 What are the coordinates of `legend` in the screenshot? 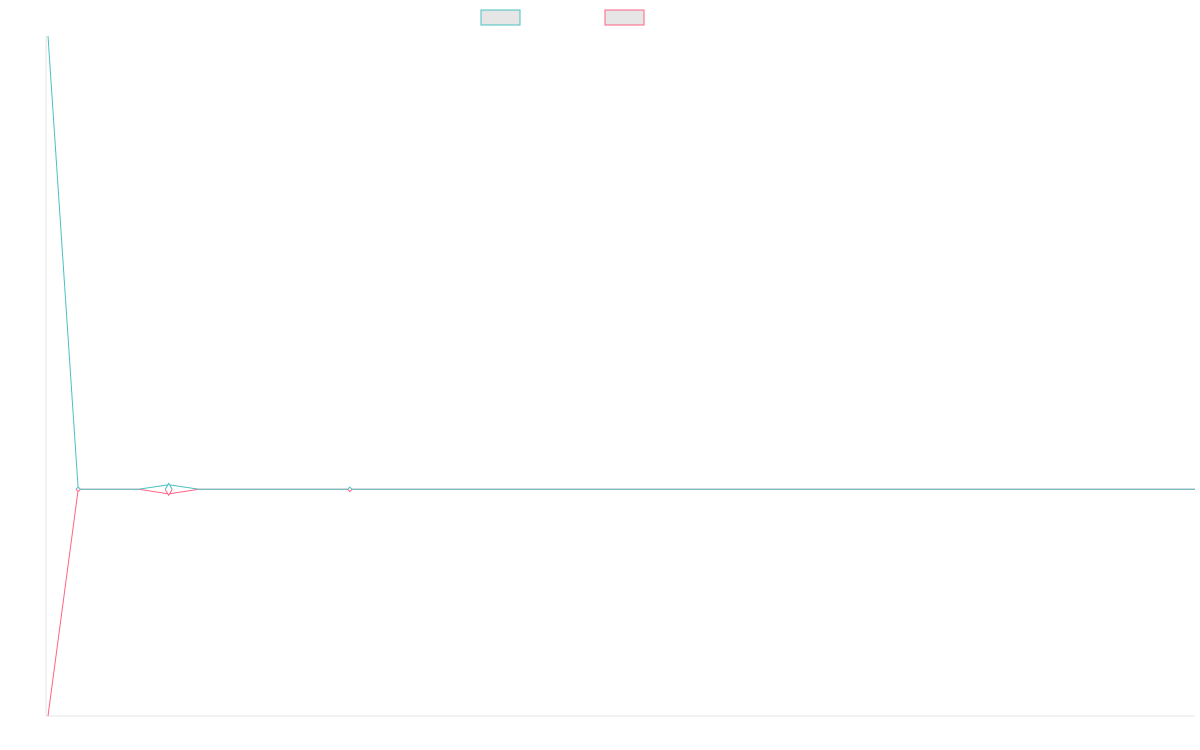 It's located at (562, 17).